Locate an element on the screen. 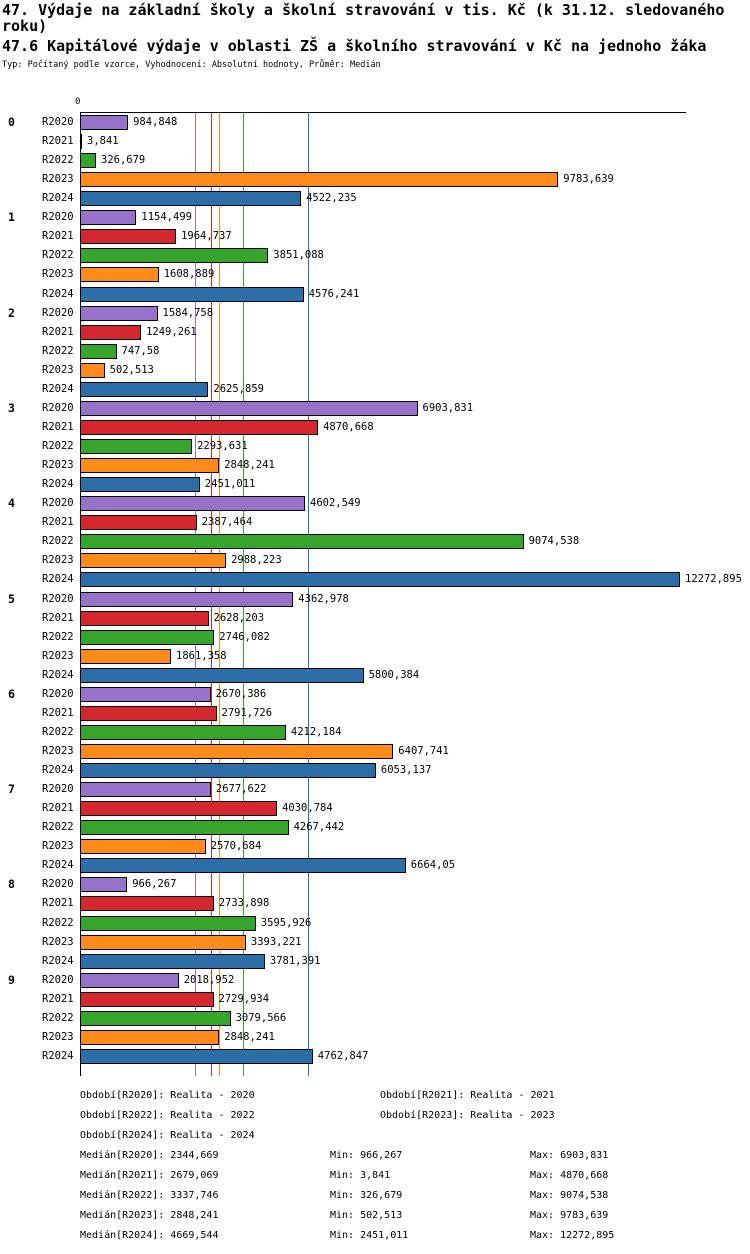 The width and height of the screenshot is (750, 1254). group-label: 7 is located at coordinates (11, 789).